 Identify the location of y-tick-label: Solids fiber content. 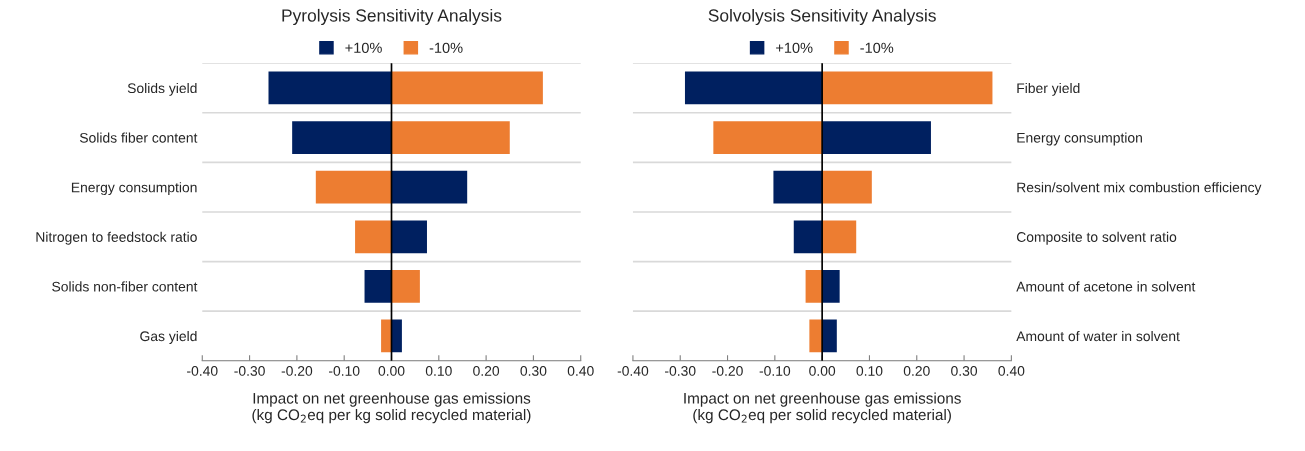
(138, 137).